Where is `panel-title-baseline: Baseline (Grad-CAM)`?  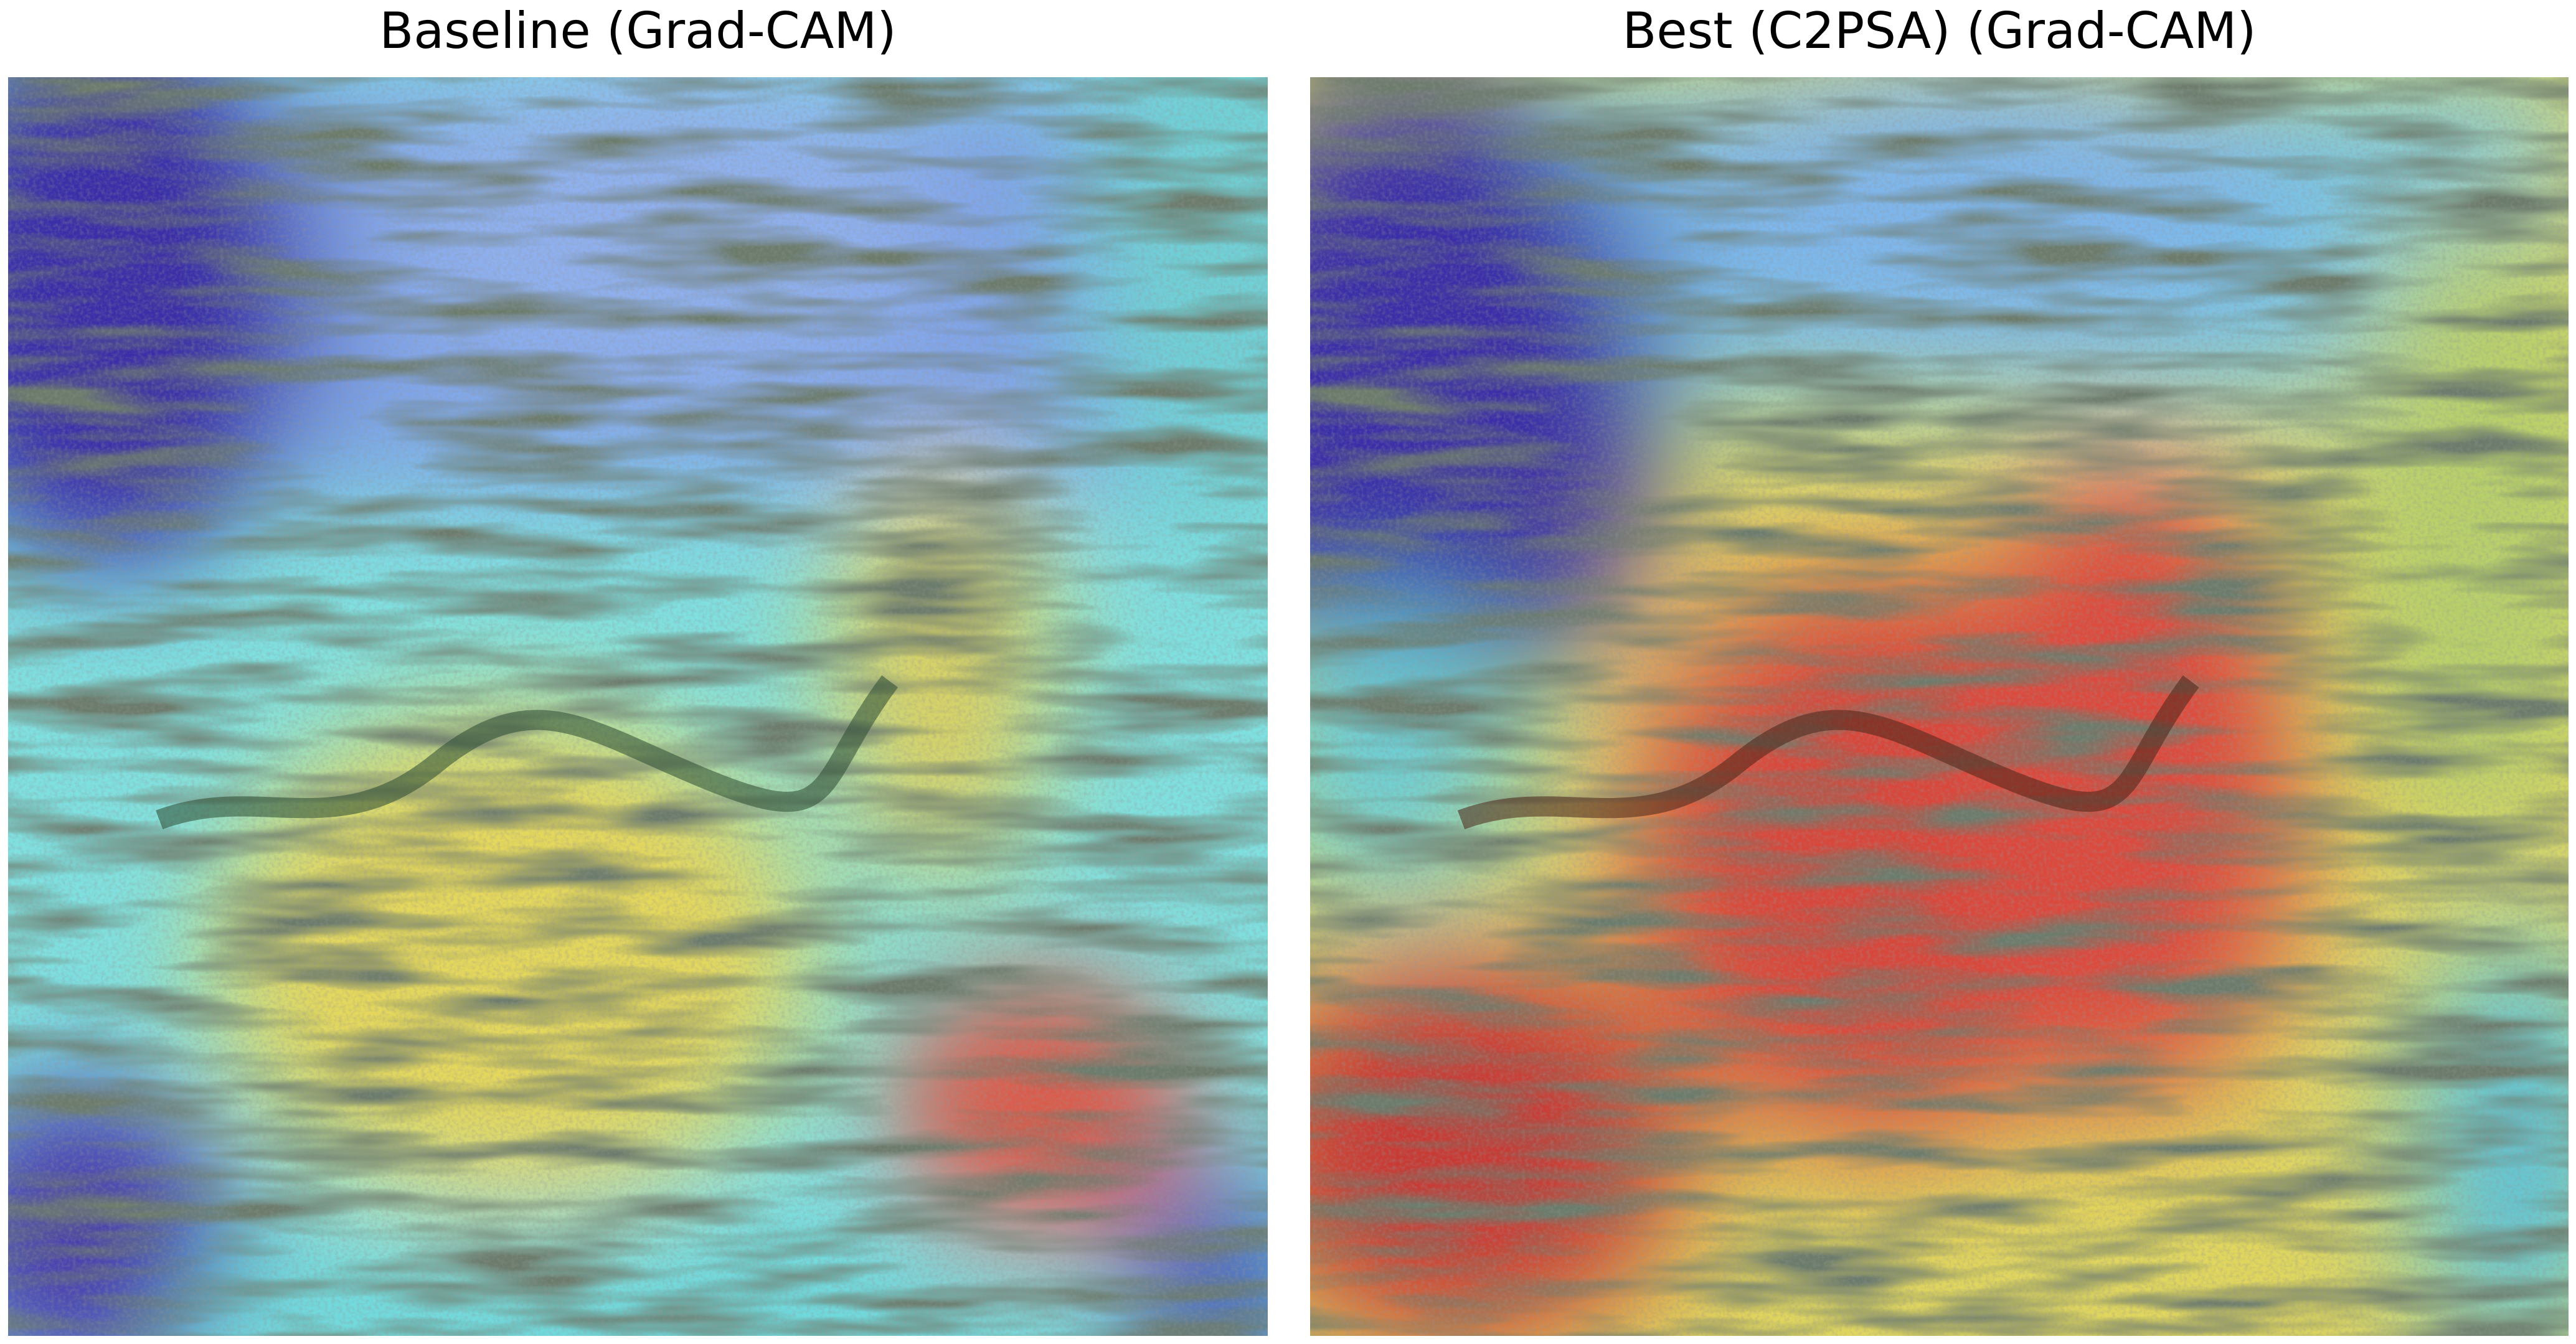 panel-title-baseline: Baseline (Grad-CAM) is located at coordinates (638, 31).